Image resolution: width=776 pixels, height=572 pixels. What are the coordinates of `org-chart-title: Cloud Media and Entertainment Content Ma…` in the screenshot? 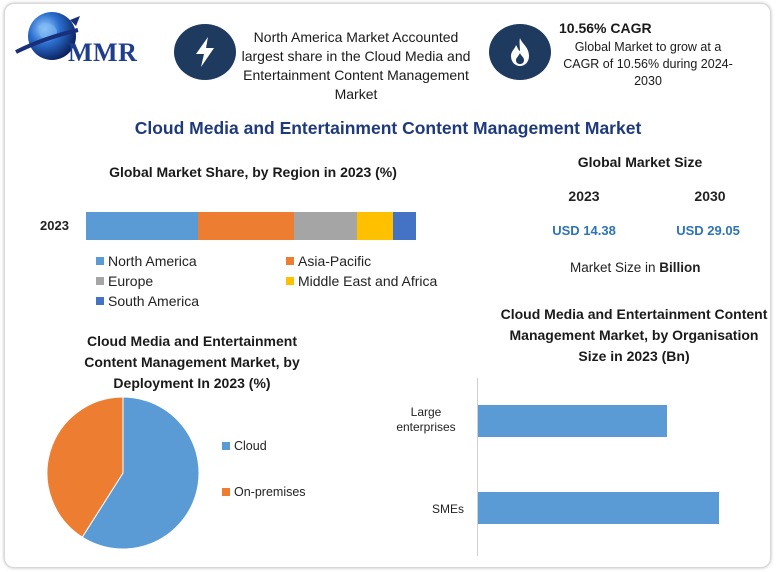 It's located at (634, 335).